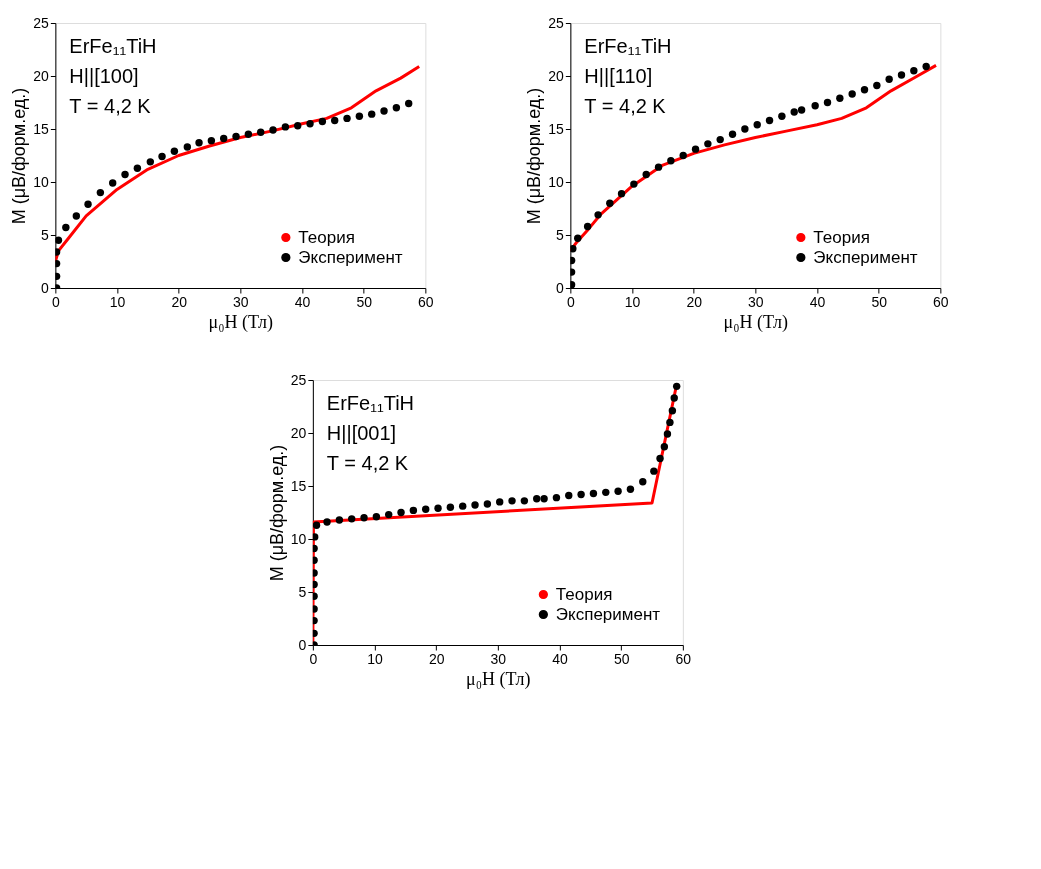 The width and height of the screenshot is (1041, 869). Describe the element at coordinates (618, 76) in the screenshot. I see `annotation: H||[110]` at that location.